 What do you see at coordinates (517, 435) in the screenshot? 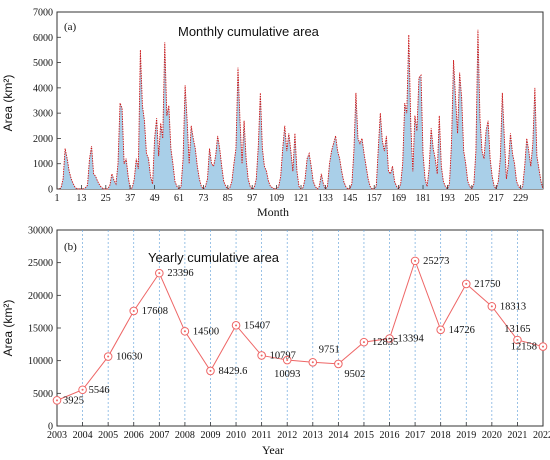
I see `panel-b-x-tick-label: 2021` at bounding box center [517, 435].